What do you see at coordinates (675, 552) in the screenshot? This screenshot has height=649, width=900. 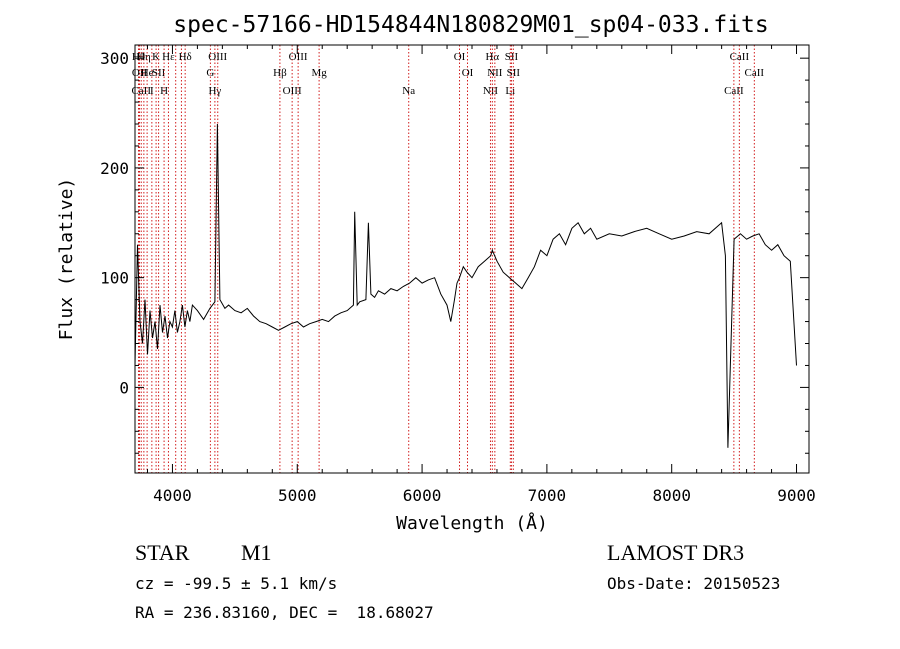 I see `survey-label: LAMOST DR3` at bounding box center [675, 552].